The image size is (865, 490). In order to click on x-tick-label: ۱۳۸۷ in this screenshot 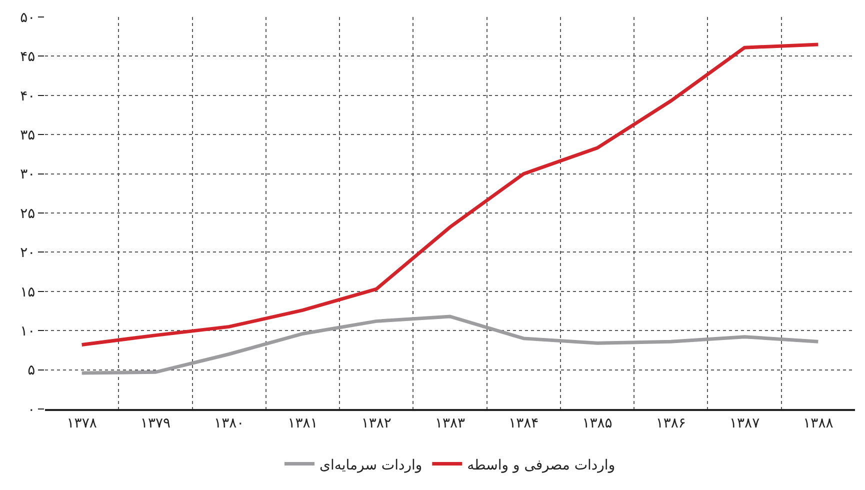, I will do `click(745, 424)`.